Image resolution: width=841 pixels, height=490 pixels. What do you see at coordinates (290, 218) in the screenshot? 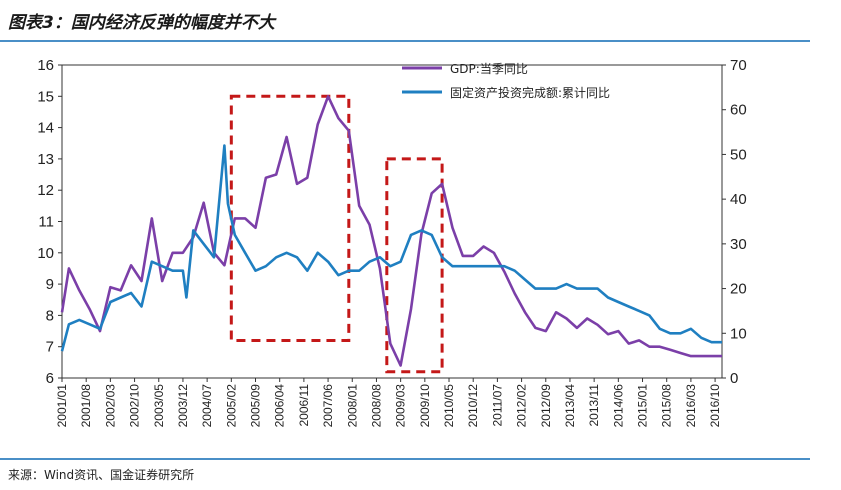
I see `highlight-box` at bounding box center [290, 218].